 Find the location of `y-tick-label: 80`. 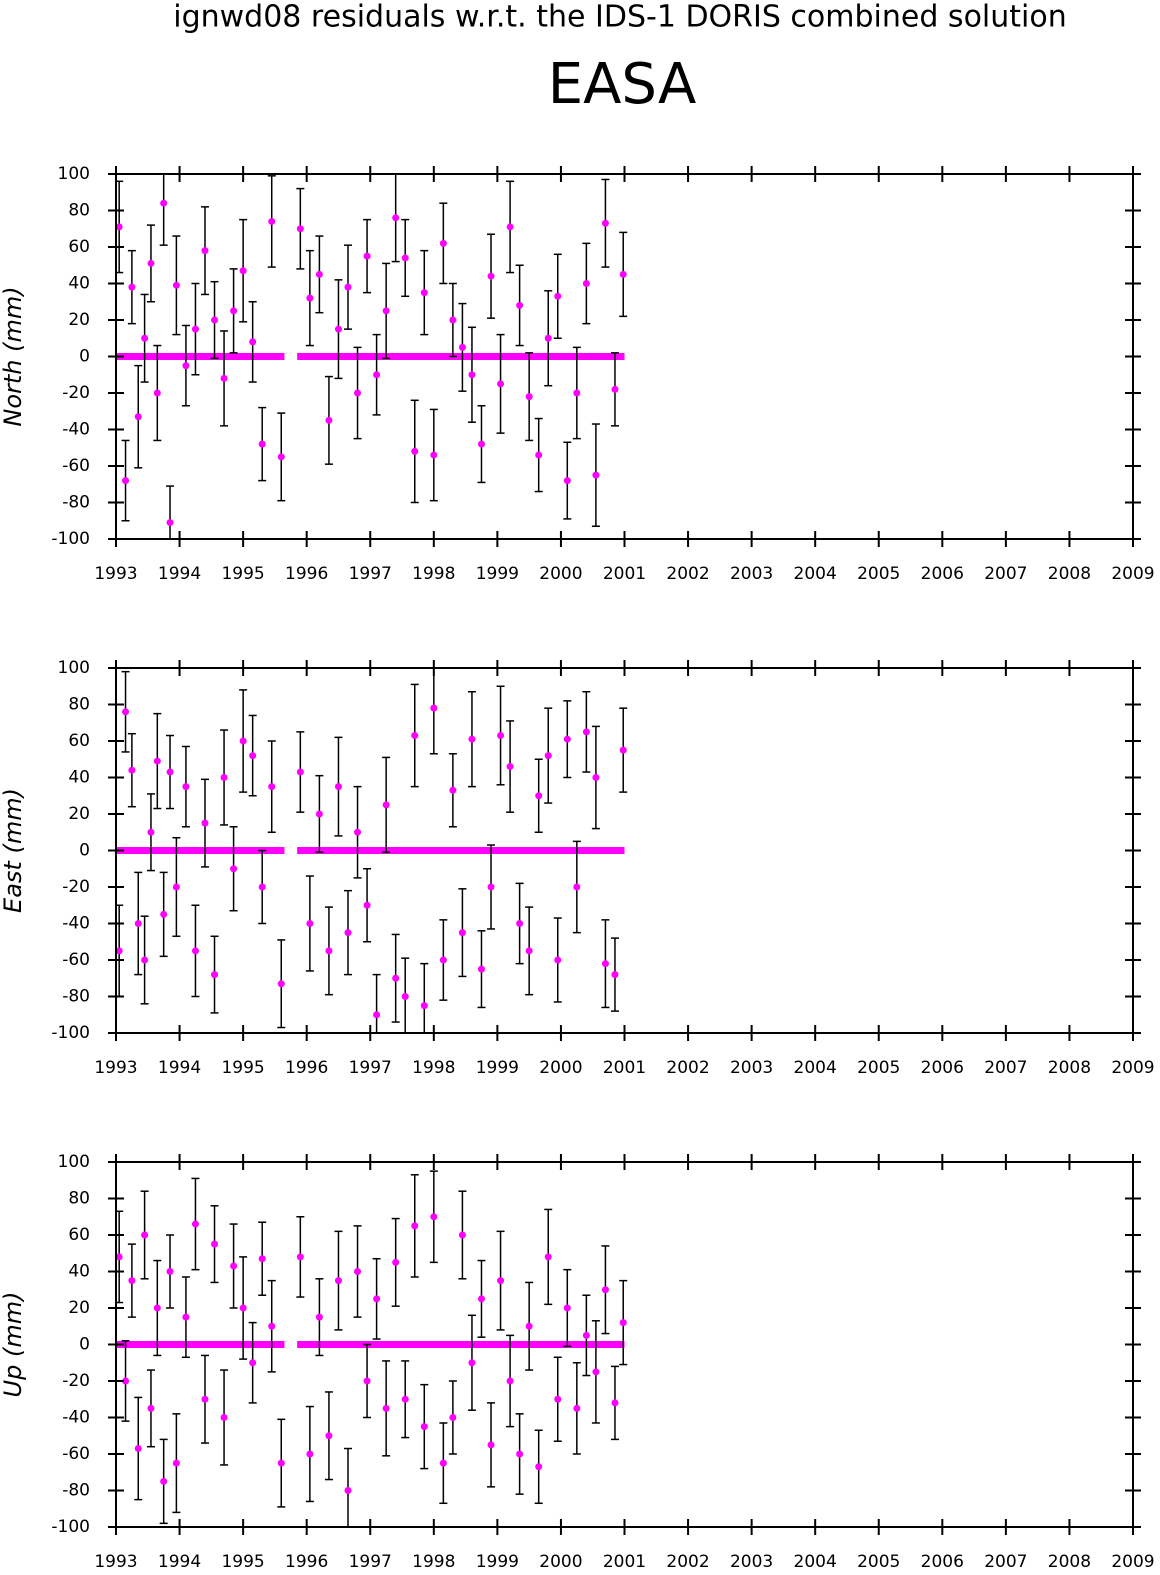

y-tick-label: 80 is located at coordinates (79, 705).